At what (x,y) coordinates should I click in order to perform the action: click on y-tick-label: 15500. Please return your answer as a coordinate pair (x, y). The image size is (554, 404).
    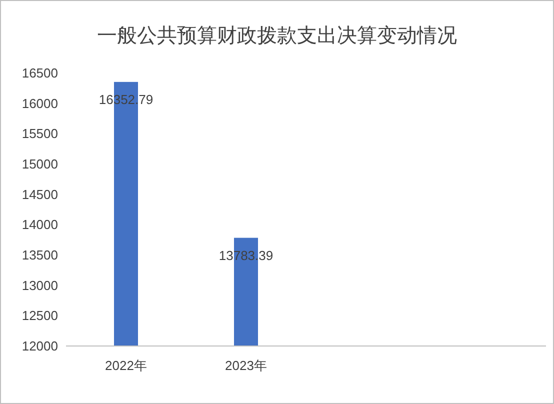
    Looking at the image, I should click on (40, 134).